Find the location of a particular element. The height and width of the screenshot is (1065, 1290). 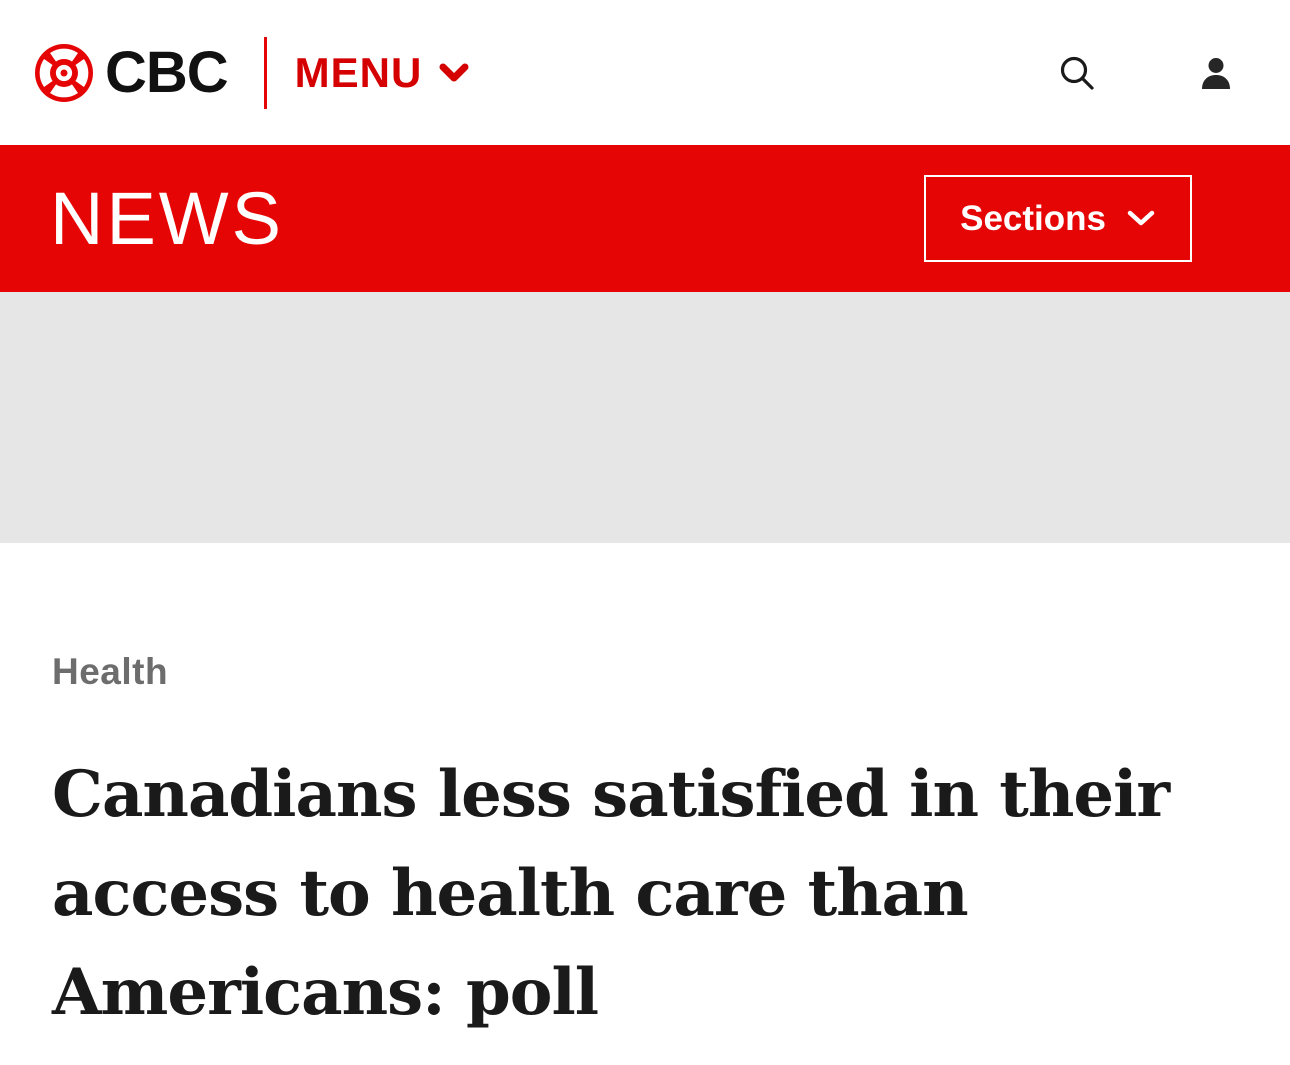

search-button is located at coordinates (1077, 73).